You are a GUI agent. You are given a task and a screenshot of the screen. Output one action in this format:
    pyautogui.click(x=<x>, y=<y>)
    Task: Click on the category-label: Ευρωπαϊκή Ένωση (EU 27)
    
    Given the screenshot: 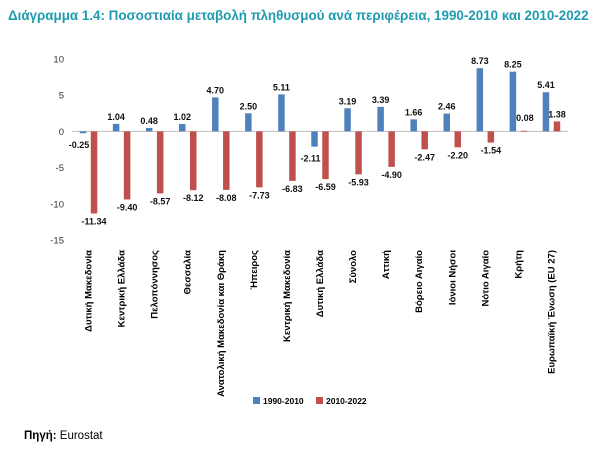 What is the action you would take?
    pyautogui.click(x=551, y=312)
    